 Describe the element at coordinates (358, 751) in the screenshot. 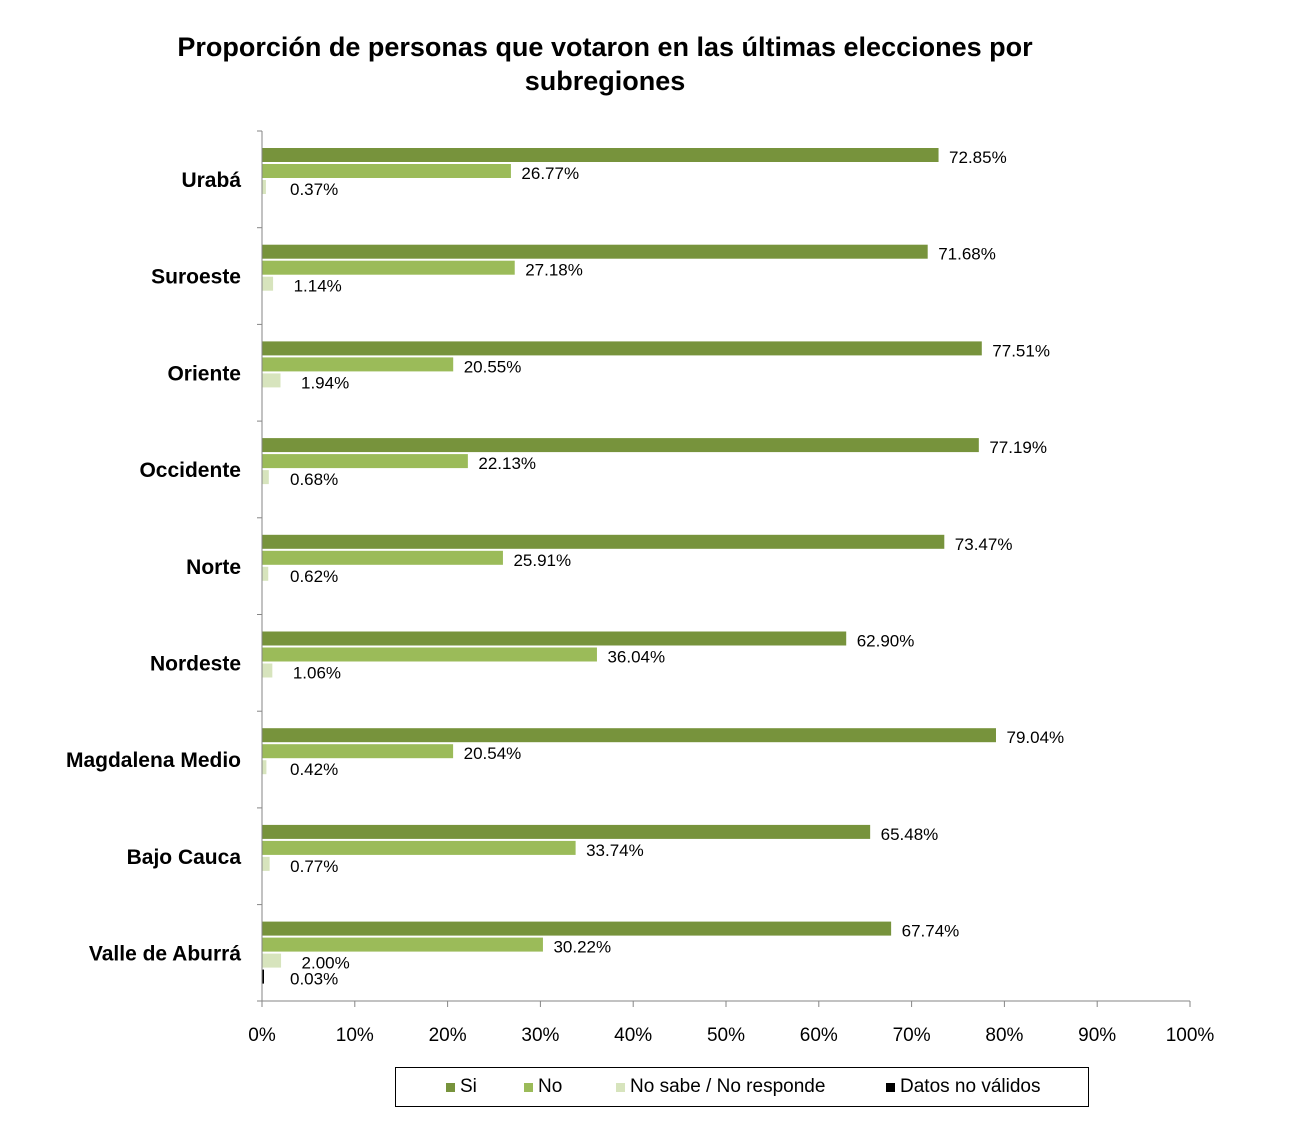

I see `bar-magdalena-medio-no` at that location.